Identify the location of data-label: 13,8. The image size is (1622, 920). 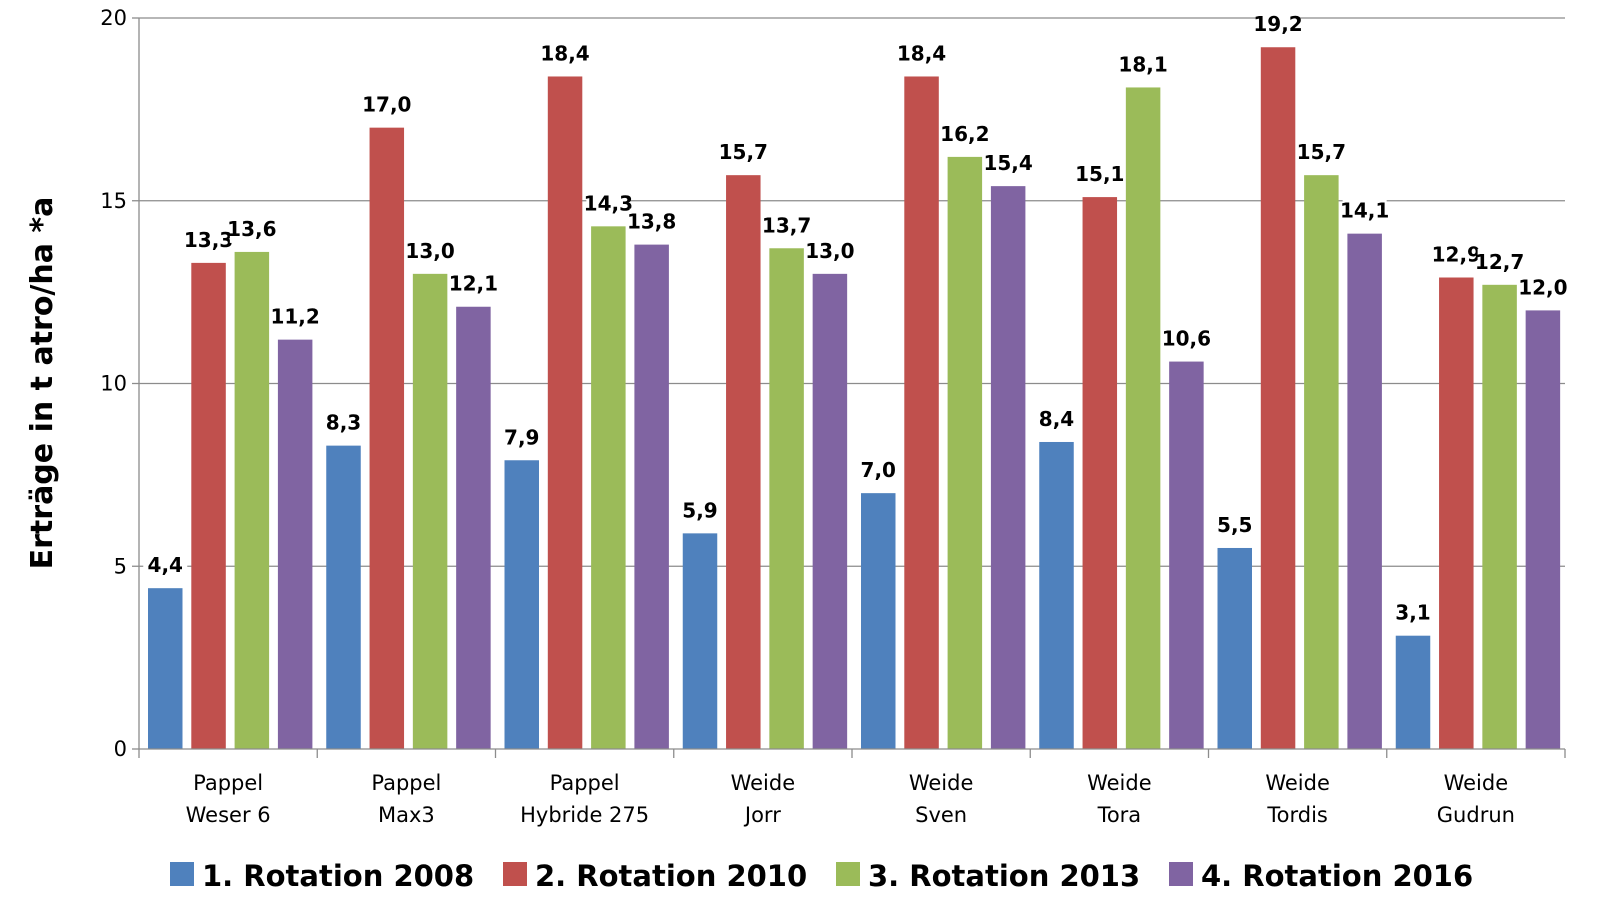
(651, 222).